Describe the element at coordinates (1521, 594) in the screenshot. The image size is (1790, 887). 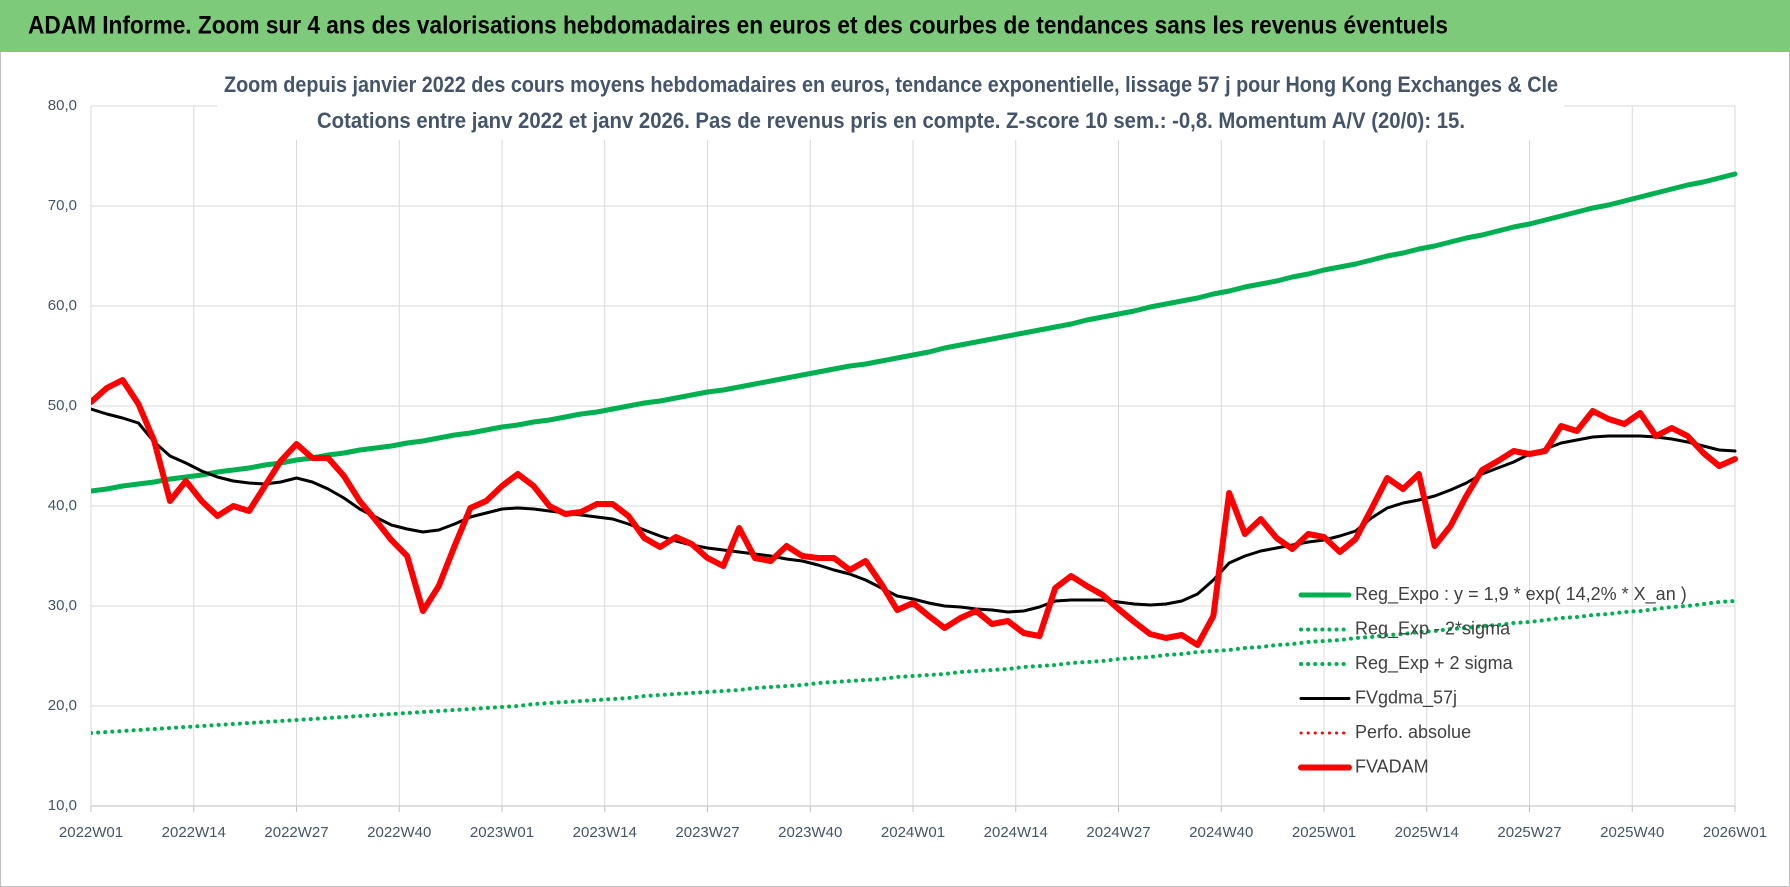
I see `legend-label: Reg_Expo : y = 1,9 * exp( 14,2% * X_an )` at that location.